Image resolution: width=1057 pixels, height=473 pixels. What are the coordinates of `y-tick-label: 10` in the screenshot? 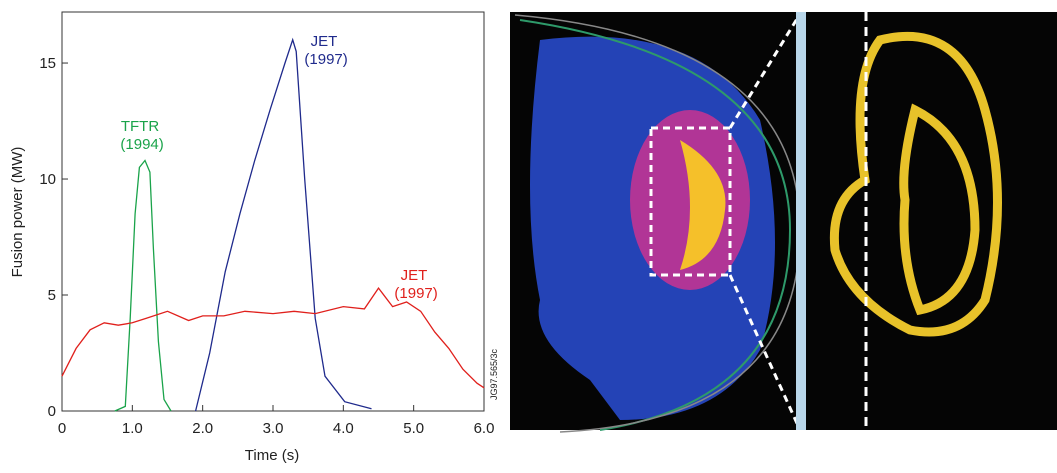 It's located at (47, 179).